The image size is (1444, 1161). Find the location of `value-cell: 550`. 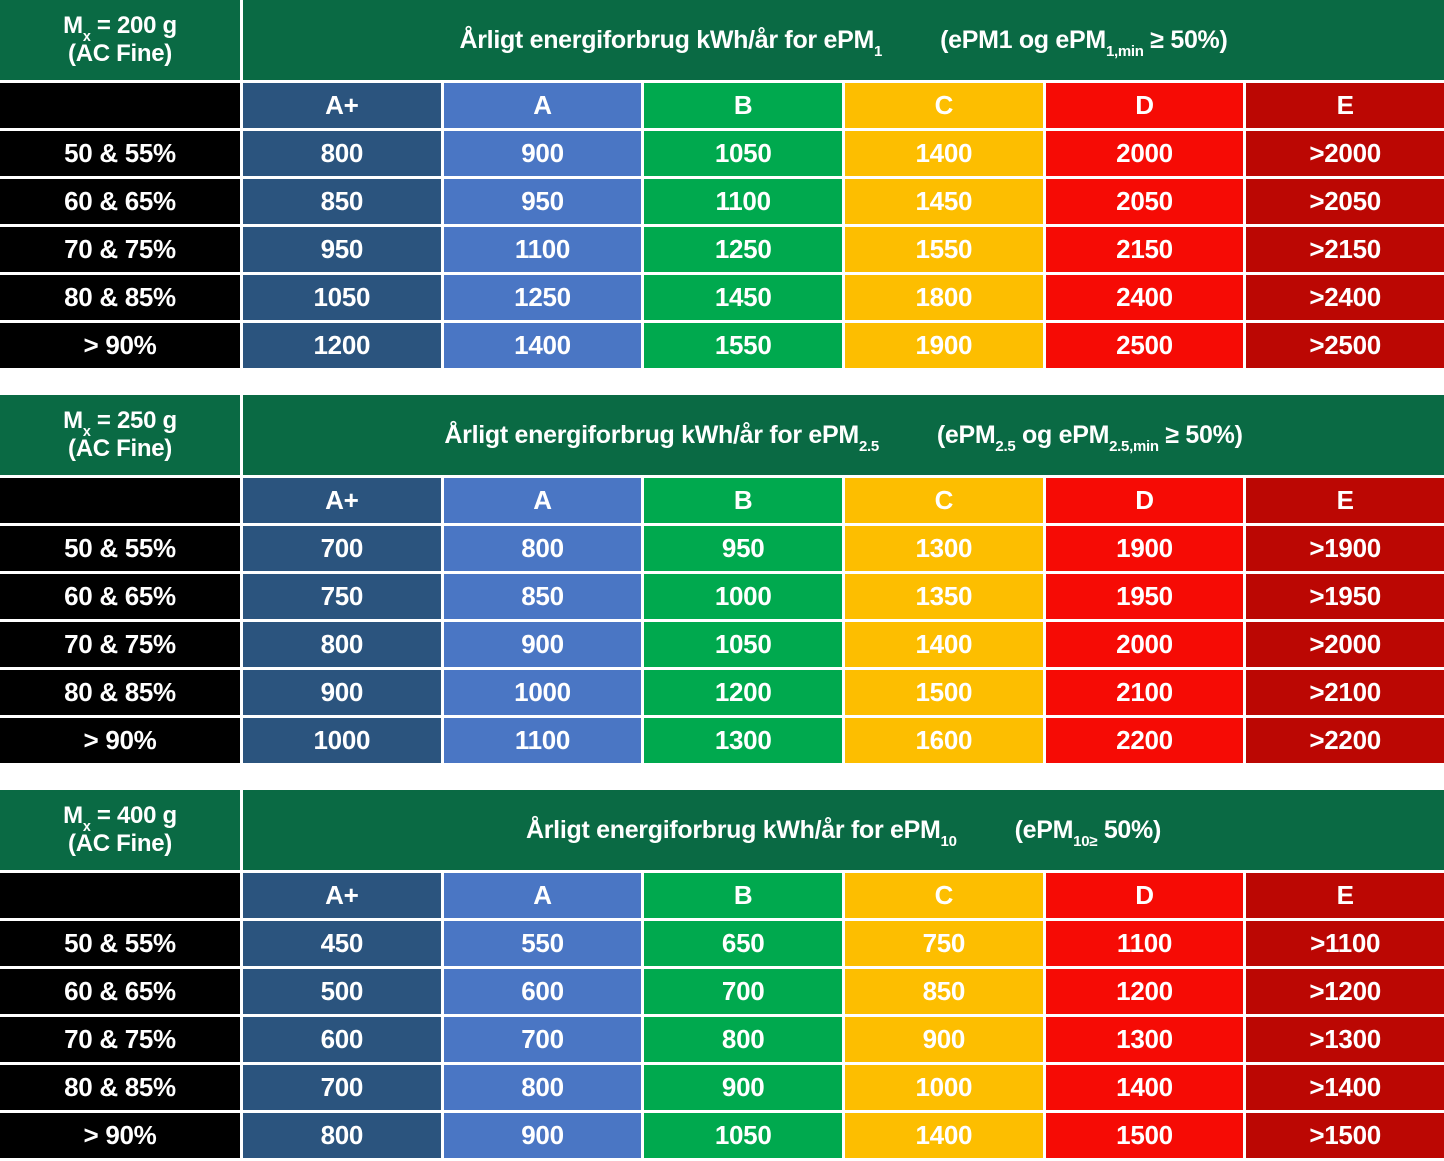

value-cell: 550 is located at coordinates (542, 943).